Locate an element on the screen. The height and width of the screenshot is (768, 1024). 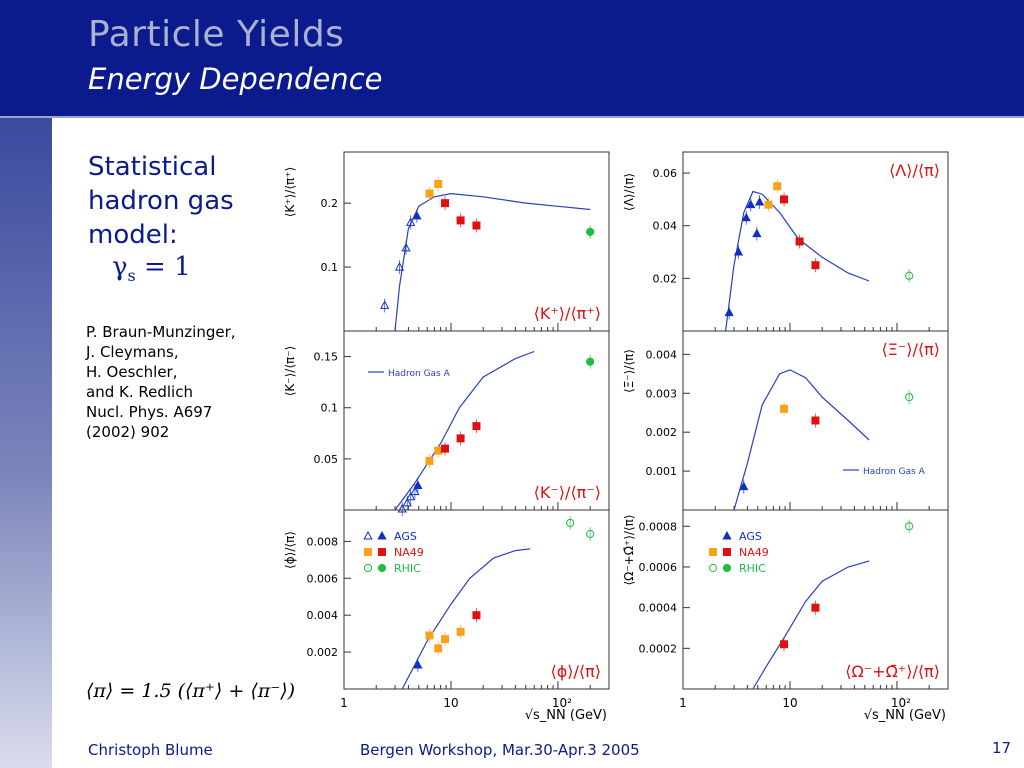
panel-label: ⟨K⁺⟩/⟨π⁺⟩ is located at coordinates (567, 313).